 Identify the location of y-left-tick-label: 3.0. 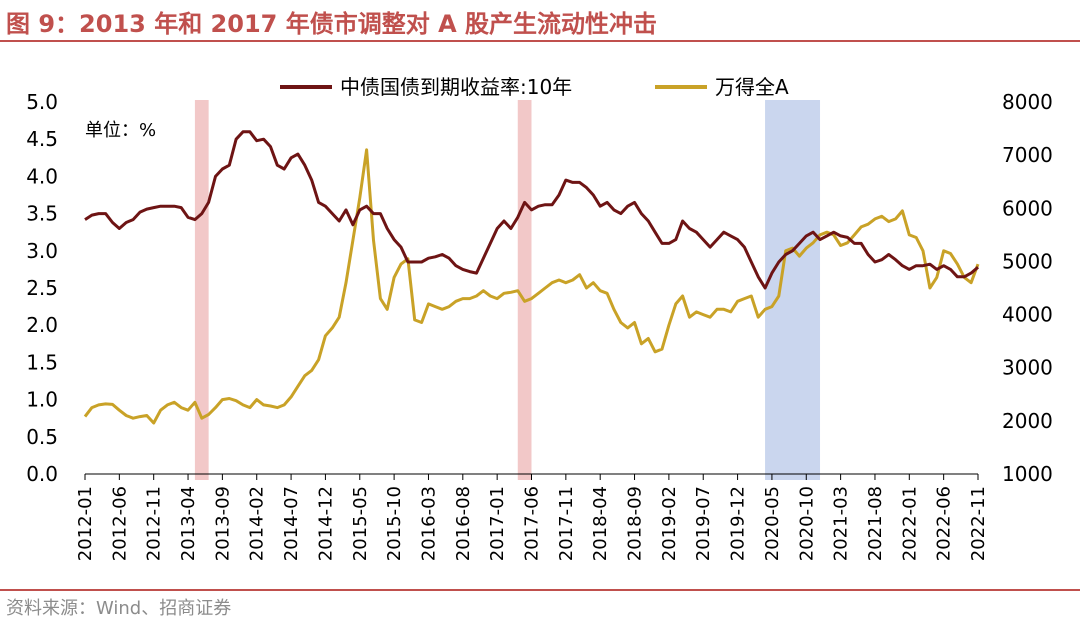
(42, 251).